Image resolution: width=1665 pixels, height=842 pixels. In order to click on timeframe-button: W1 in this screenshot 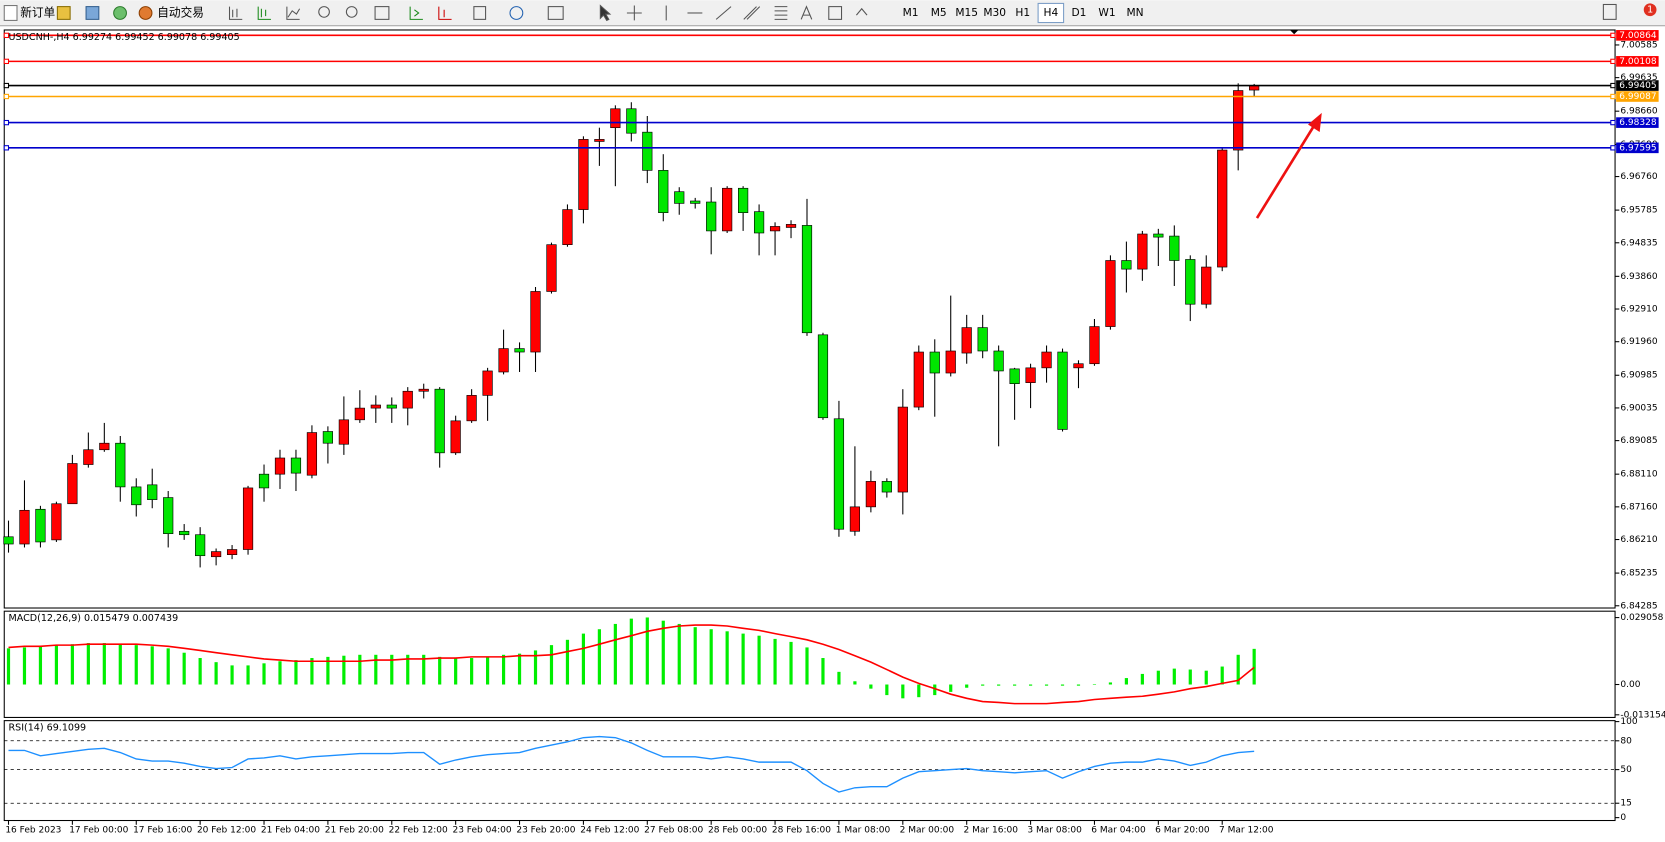, I will do `click(1106, 12)`.